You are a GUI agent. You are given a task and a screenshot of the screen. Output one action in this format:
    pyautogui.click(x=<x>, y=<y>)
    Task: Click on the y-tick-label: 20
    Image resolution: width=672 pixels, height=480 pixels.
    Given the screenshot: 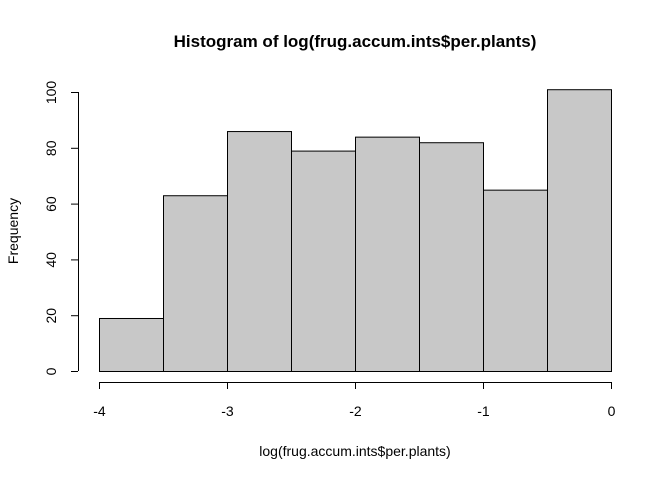 What is the action you would take?
    pyautogui.click(x=51, y=316)
    